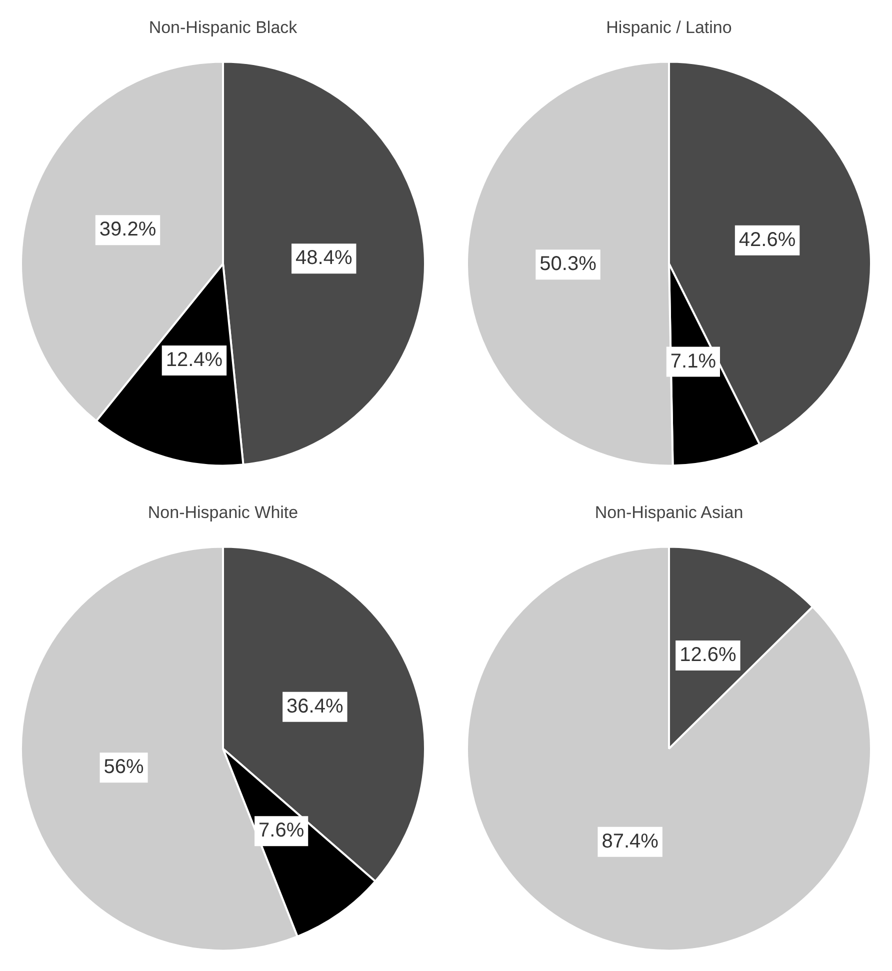 The width and height of the screenshot is (892, 971). I want to click on data-label: 56%, so click(124, 767).